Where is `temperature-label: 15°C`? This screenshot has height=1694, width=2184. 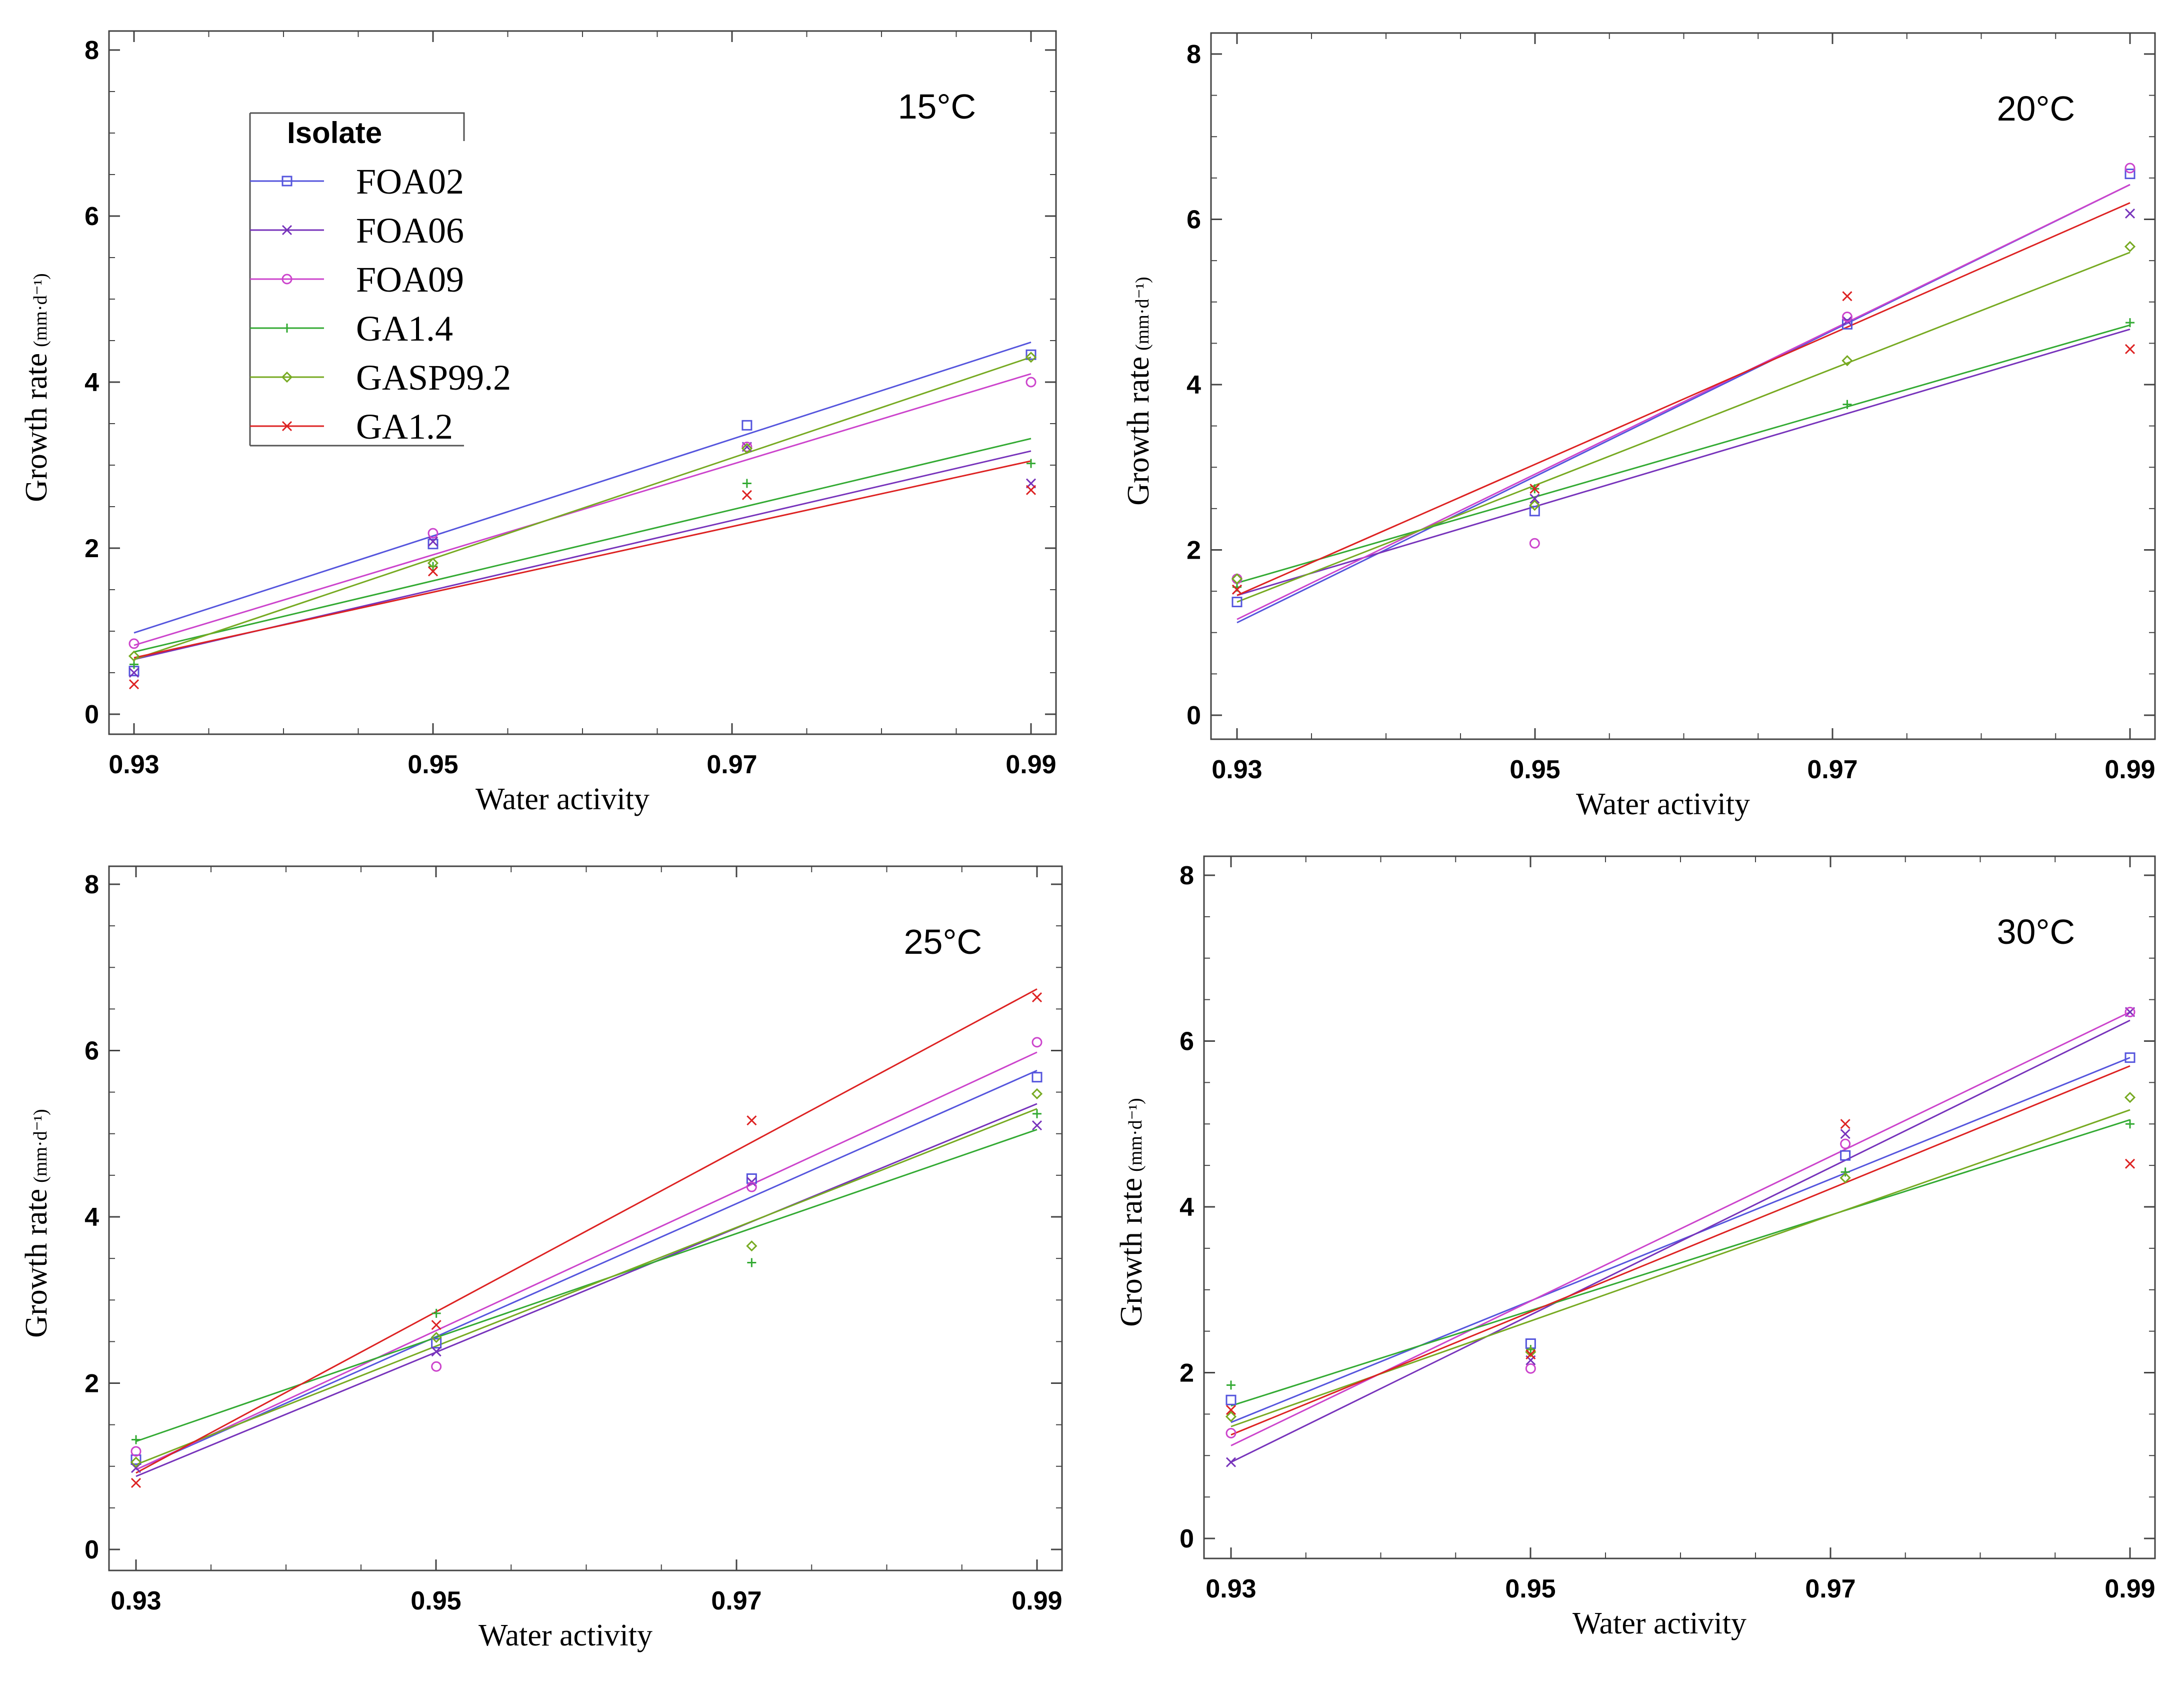 temperature-label: 15°C is located at coordinates (937, 106).